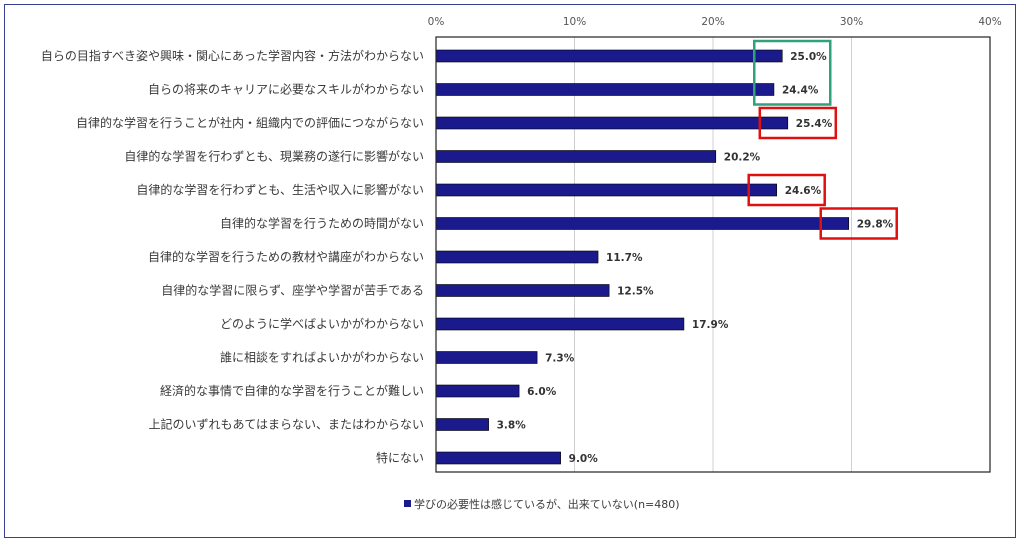 This screenshot has height=546, width=1024. Describe the element at coordinates (512, 426) in the screenshot. I see `data-label: 3.8%` at that location.